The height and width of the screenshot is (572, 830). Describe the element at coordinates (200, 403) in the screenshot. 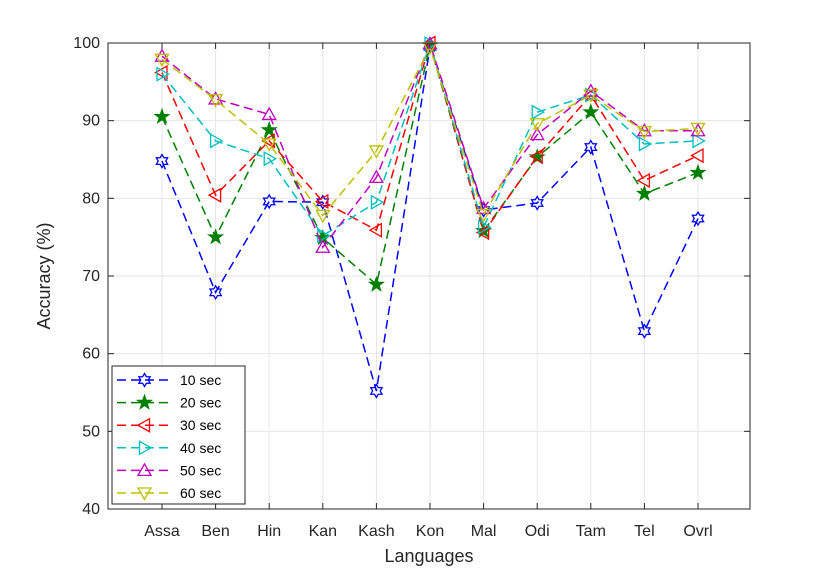

I see `legend-label: 20 sec` at that location.